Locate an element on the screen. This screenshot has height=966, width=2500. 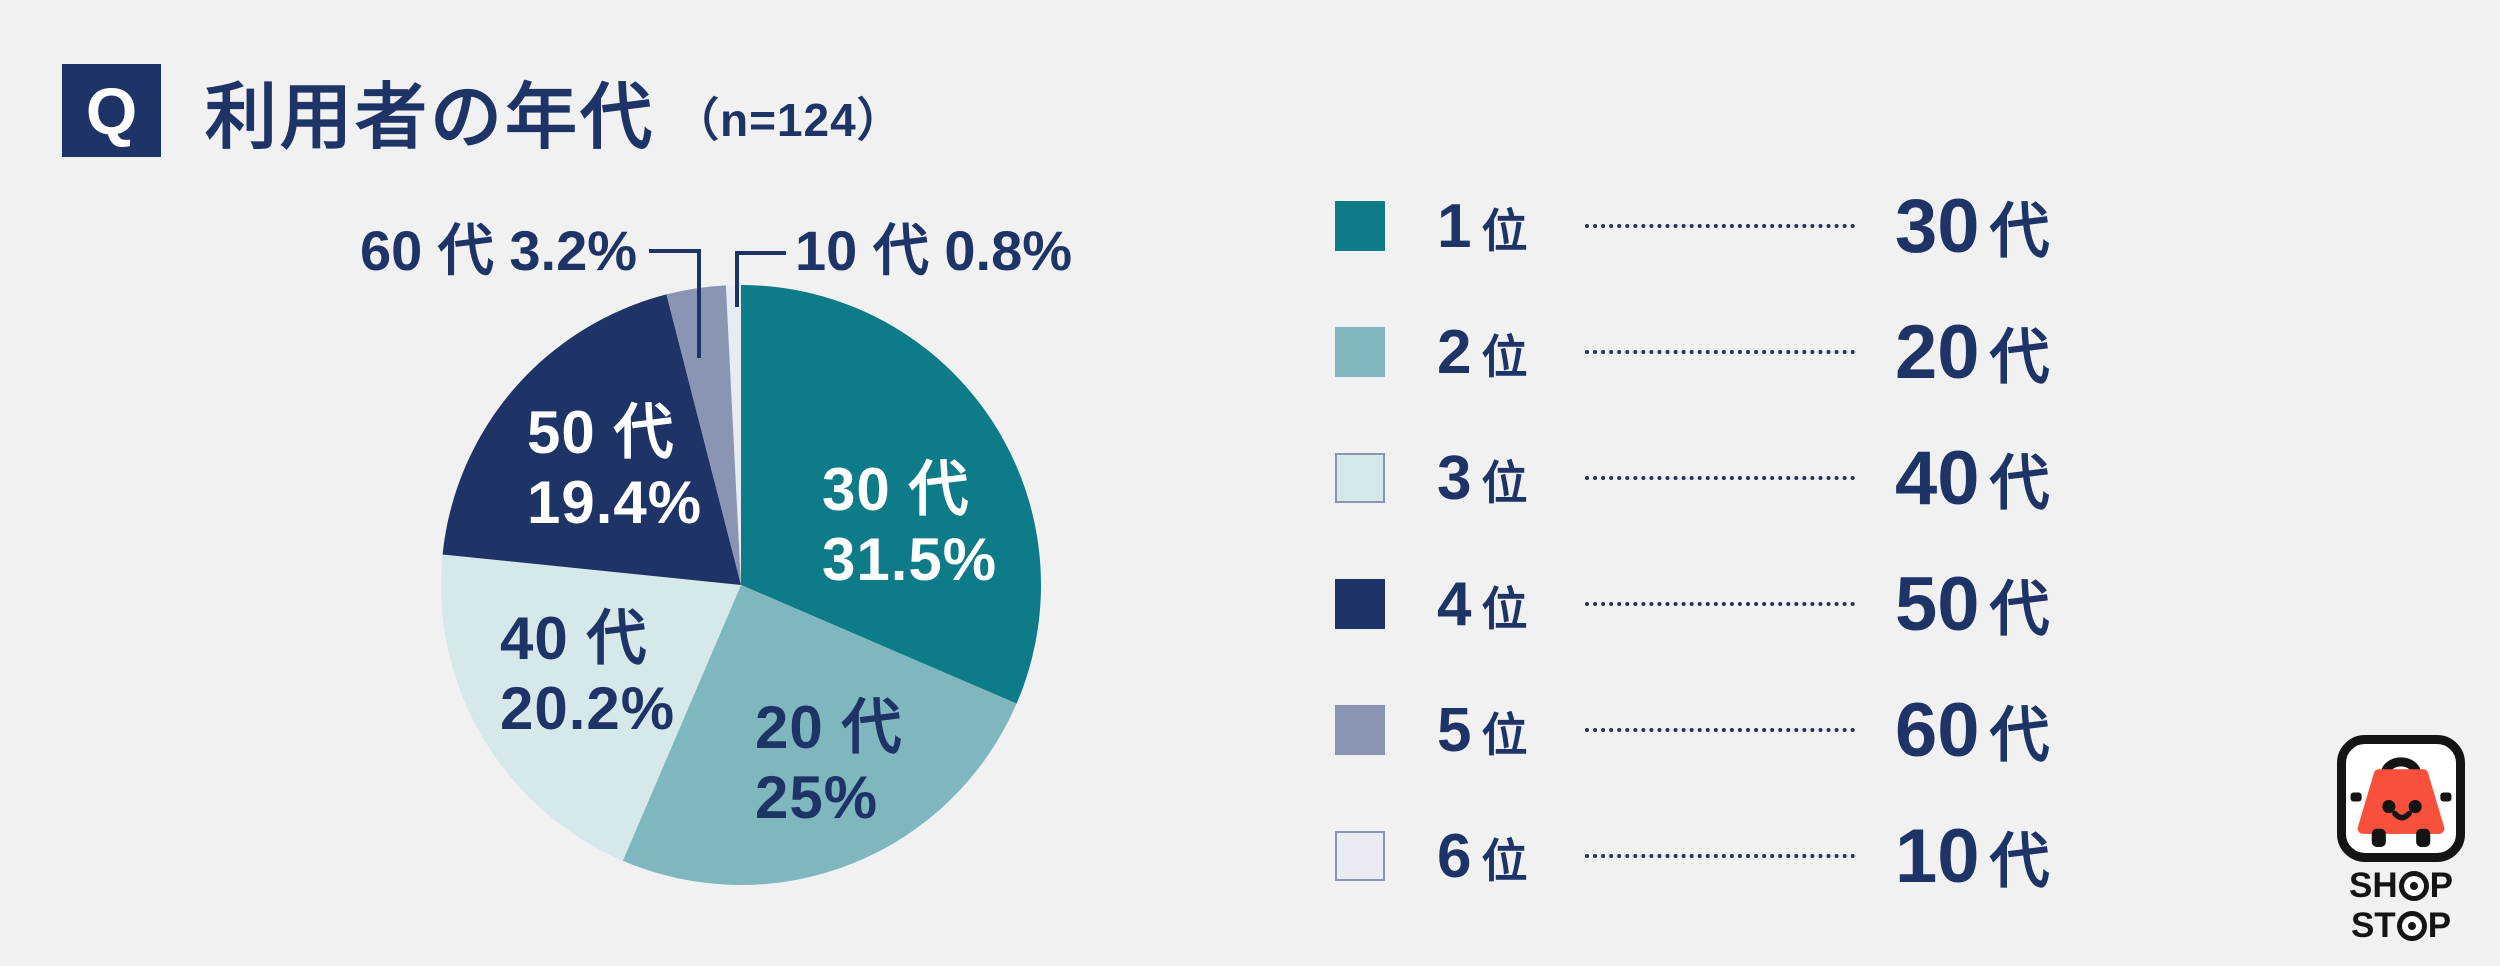
logo-letter: H is located at coordinates (2385, 885).